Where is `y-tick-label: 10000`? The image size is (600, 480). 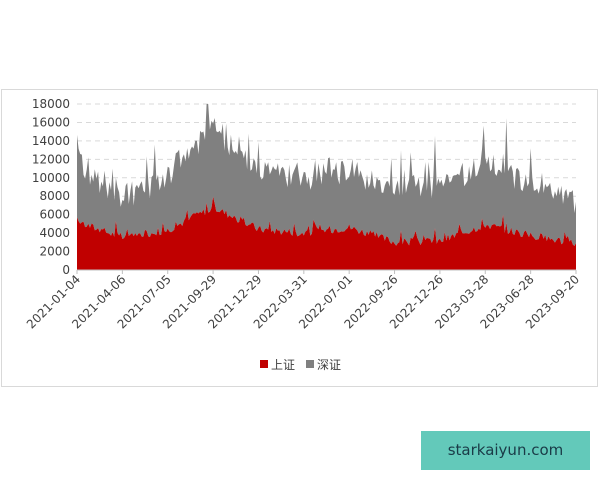
y-tick-label: 10000 is located at coordinates (51, 178).